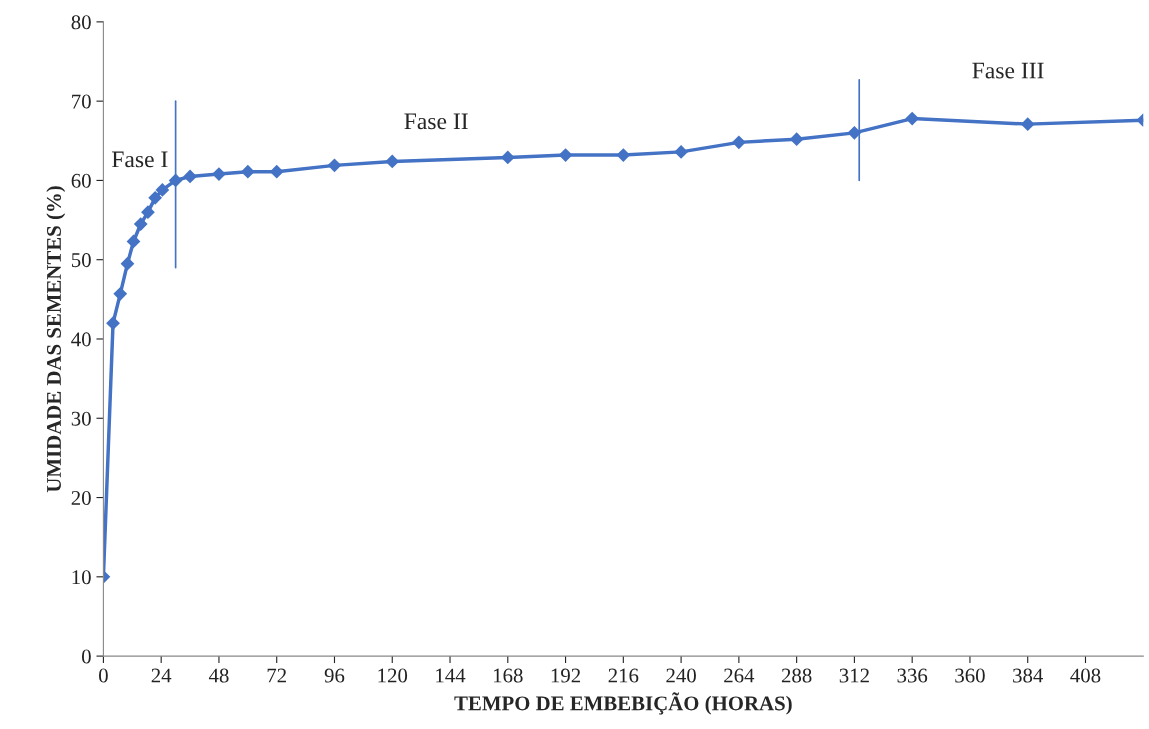  Describe the element at coordinates (912, 675) in the screenshot. I see `x-tick-label: 336` at that location.